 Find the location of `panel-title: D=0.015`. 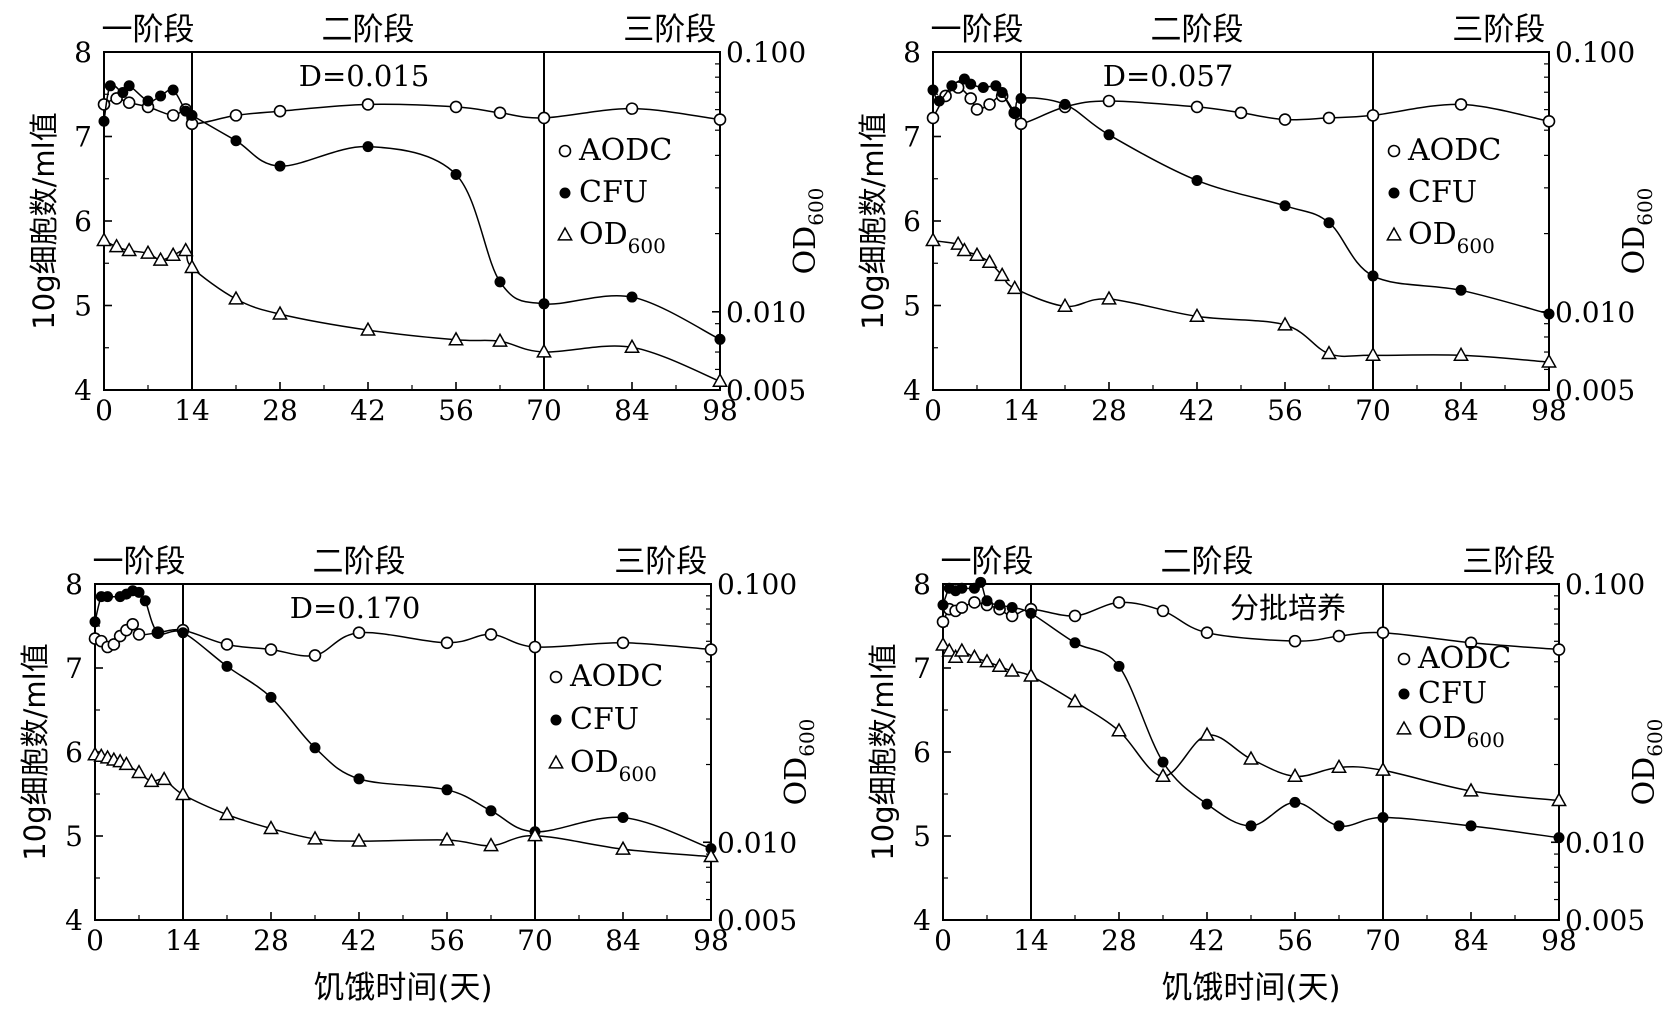

panel-title: D=0.015 is located at coordinates (364, 76).